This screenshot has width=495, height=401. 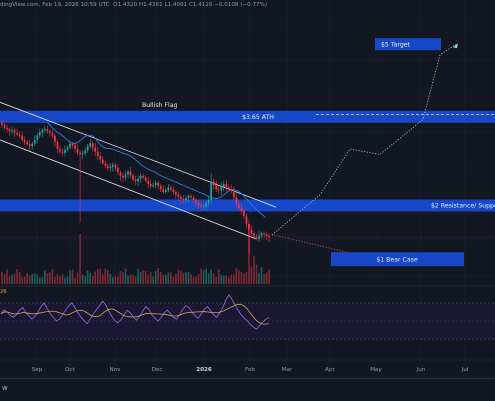 What do you see at coordinates (247, 366) in the screenshot?
I see `x-axis: Sep Oct Nov Dec 2026 Feb Mar Apr May Jun Jul` at bounding box center [247, 366].